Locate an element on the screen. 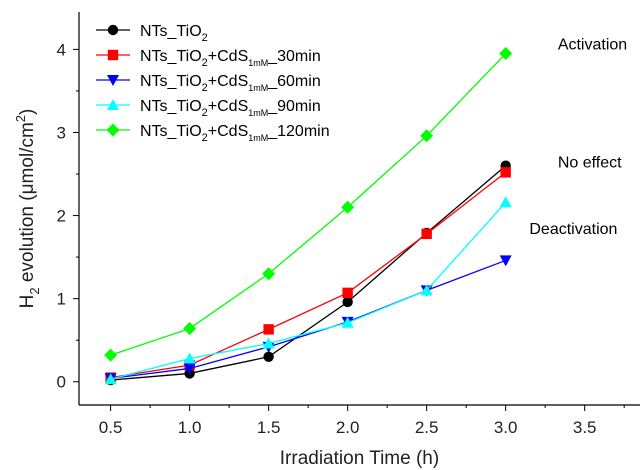  x-tick-label: 1.5 is located at coordinates (269, 427).